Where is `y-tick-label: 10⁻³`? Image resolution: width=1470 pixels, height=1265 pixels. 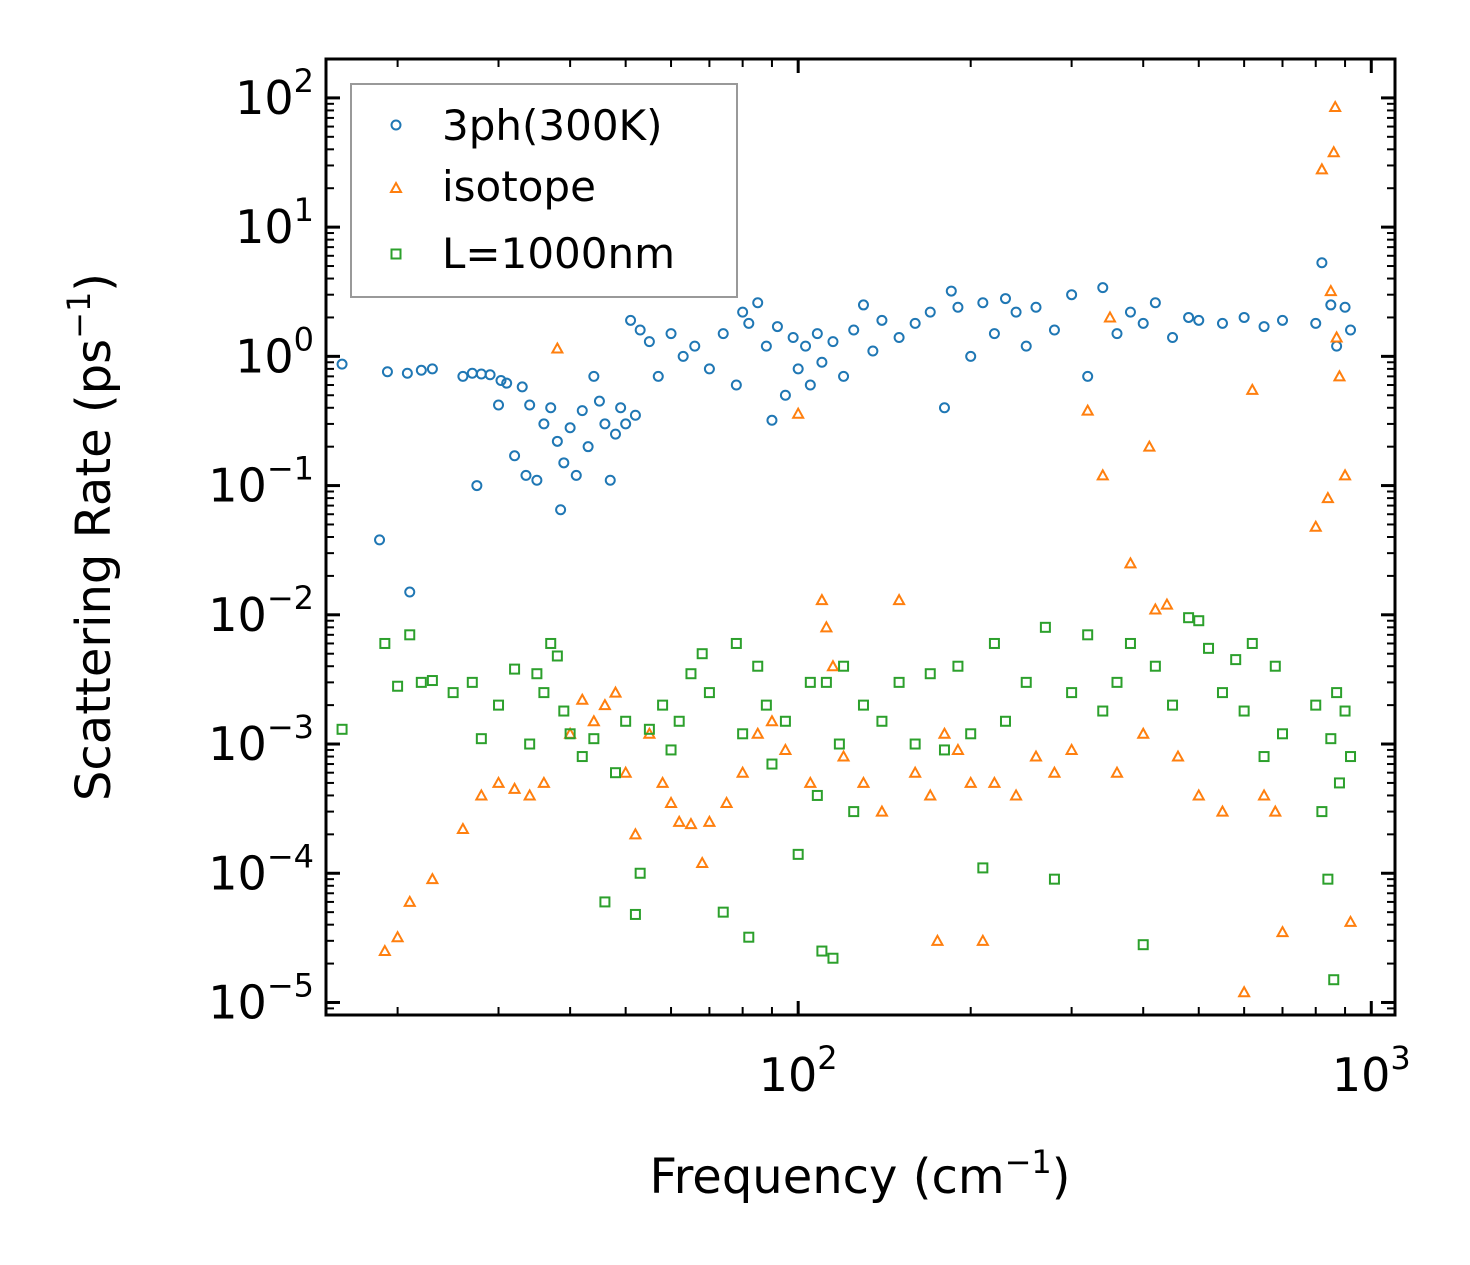
y-tick-label: 10⁻³ is located at coordinates (261, 739).